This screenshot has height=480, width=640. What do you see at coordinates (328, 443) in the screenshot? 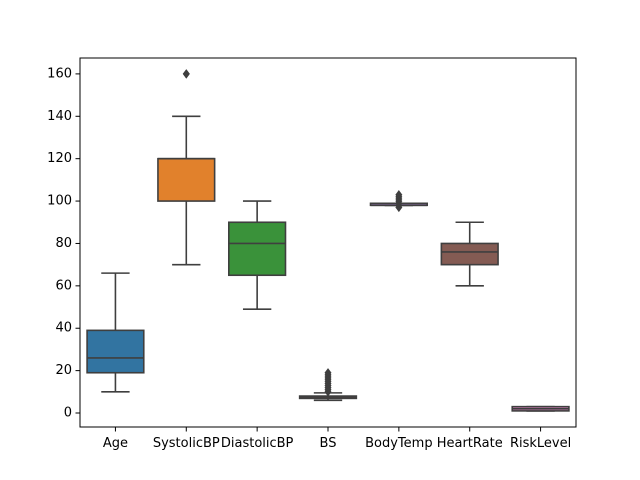
I see `x-tick-label: BS` at bounding box center [328, 443].